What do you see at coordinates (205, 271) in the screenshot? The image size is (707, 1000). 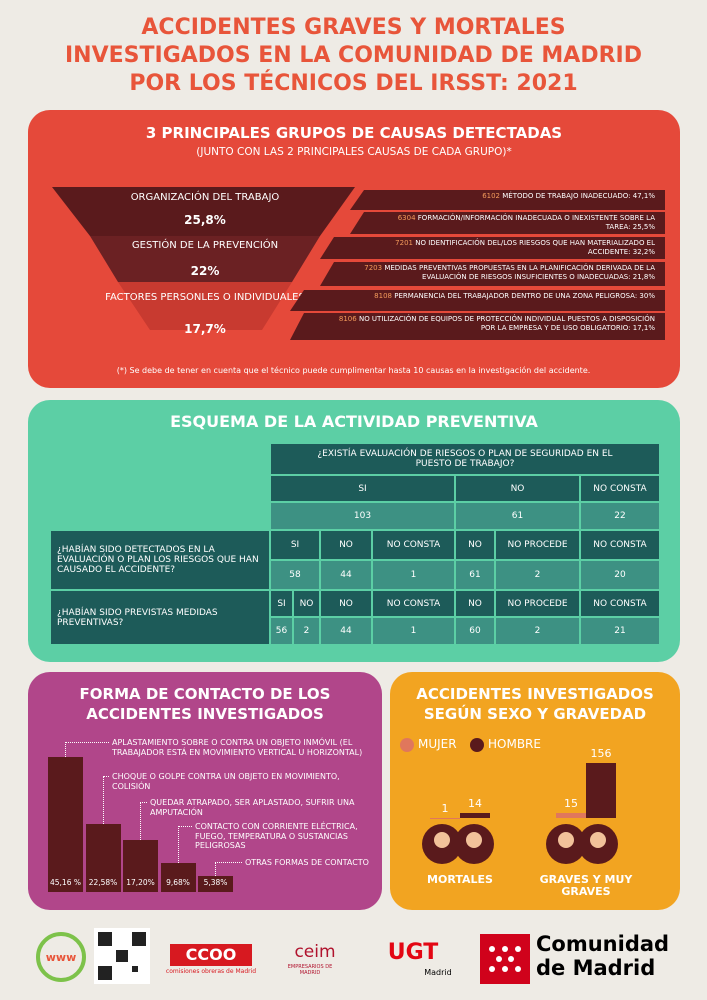 I see `group-value: 22%` at bounding box center [205, 271].